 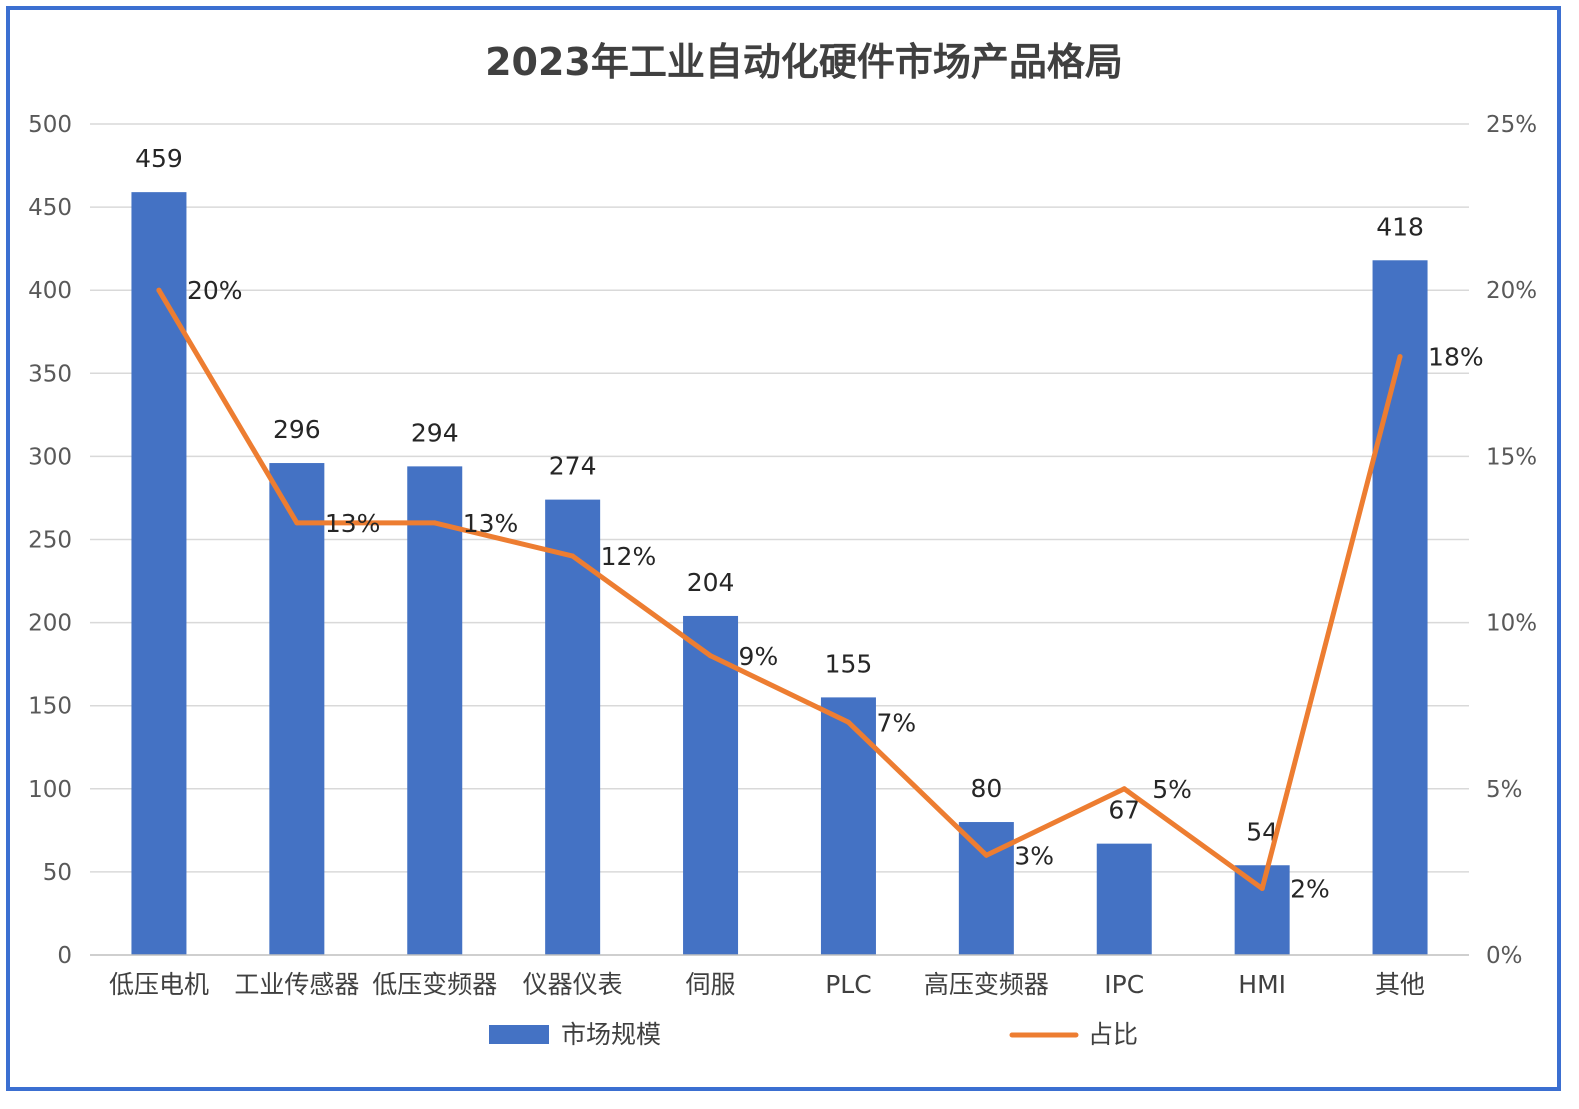 I want to click on bar-data-label: 204, so click(x=711, y=582).